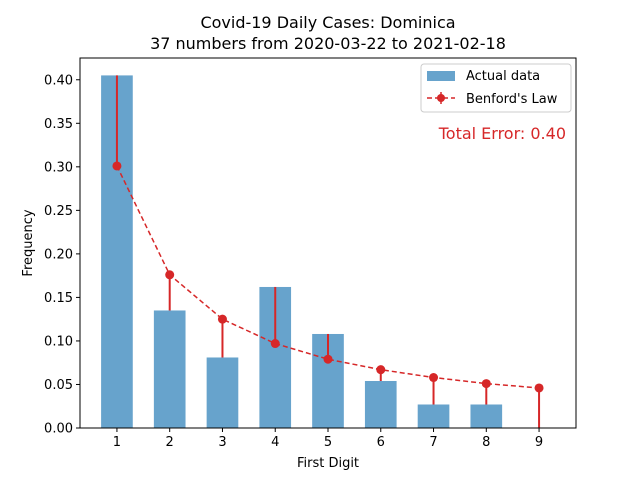 The height and width of the screenshot is (480, 640). What do you see at coordinates (58, 80) in the screenshot?
I see `y-tick-label-0.40: 0.40` at bounding box center [58, 80].